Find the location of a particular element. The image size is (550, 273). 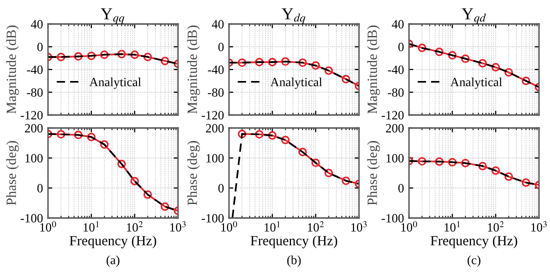

chart-title: Y$_{dq}$ is located at coordinates (294, 16).